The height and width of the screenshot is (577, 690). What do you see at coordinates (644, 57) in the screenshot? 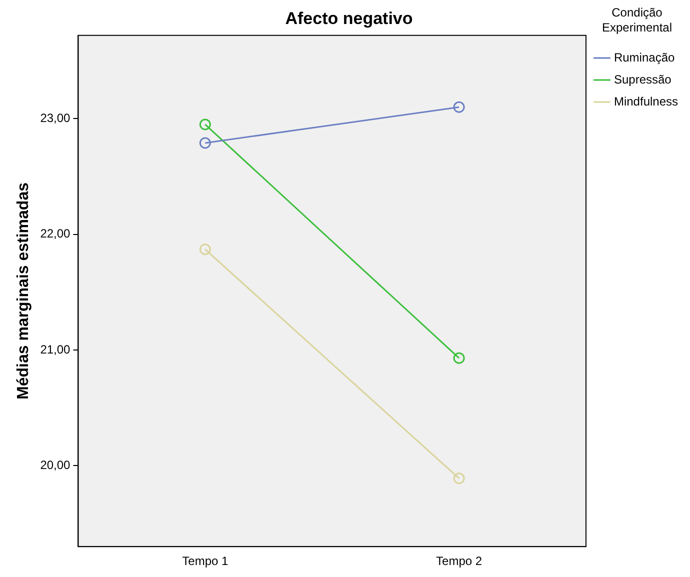
I see `legend-label: Ruminação` at bounding box center [644, 57].